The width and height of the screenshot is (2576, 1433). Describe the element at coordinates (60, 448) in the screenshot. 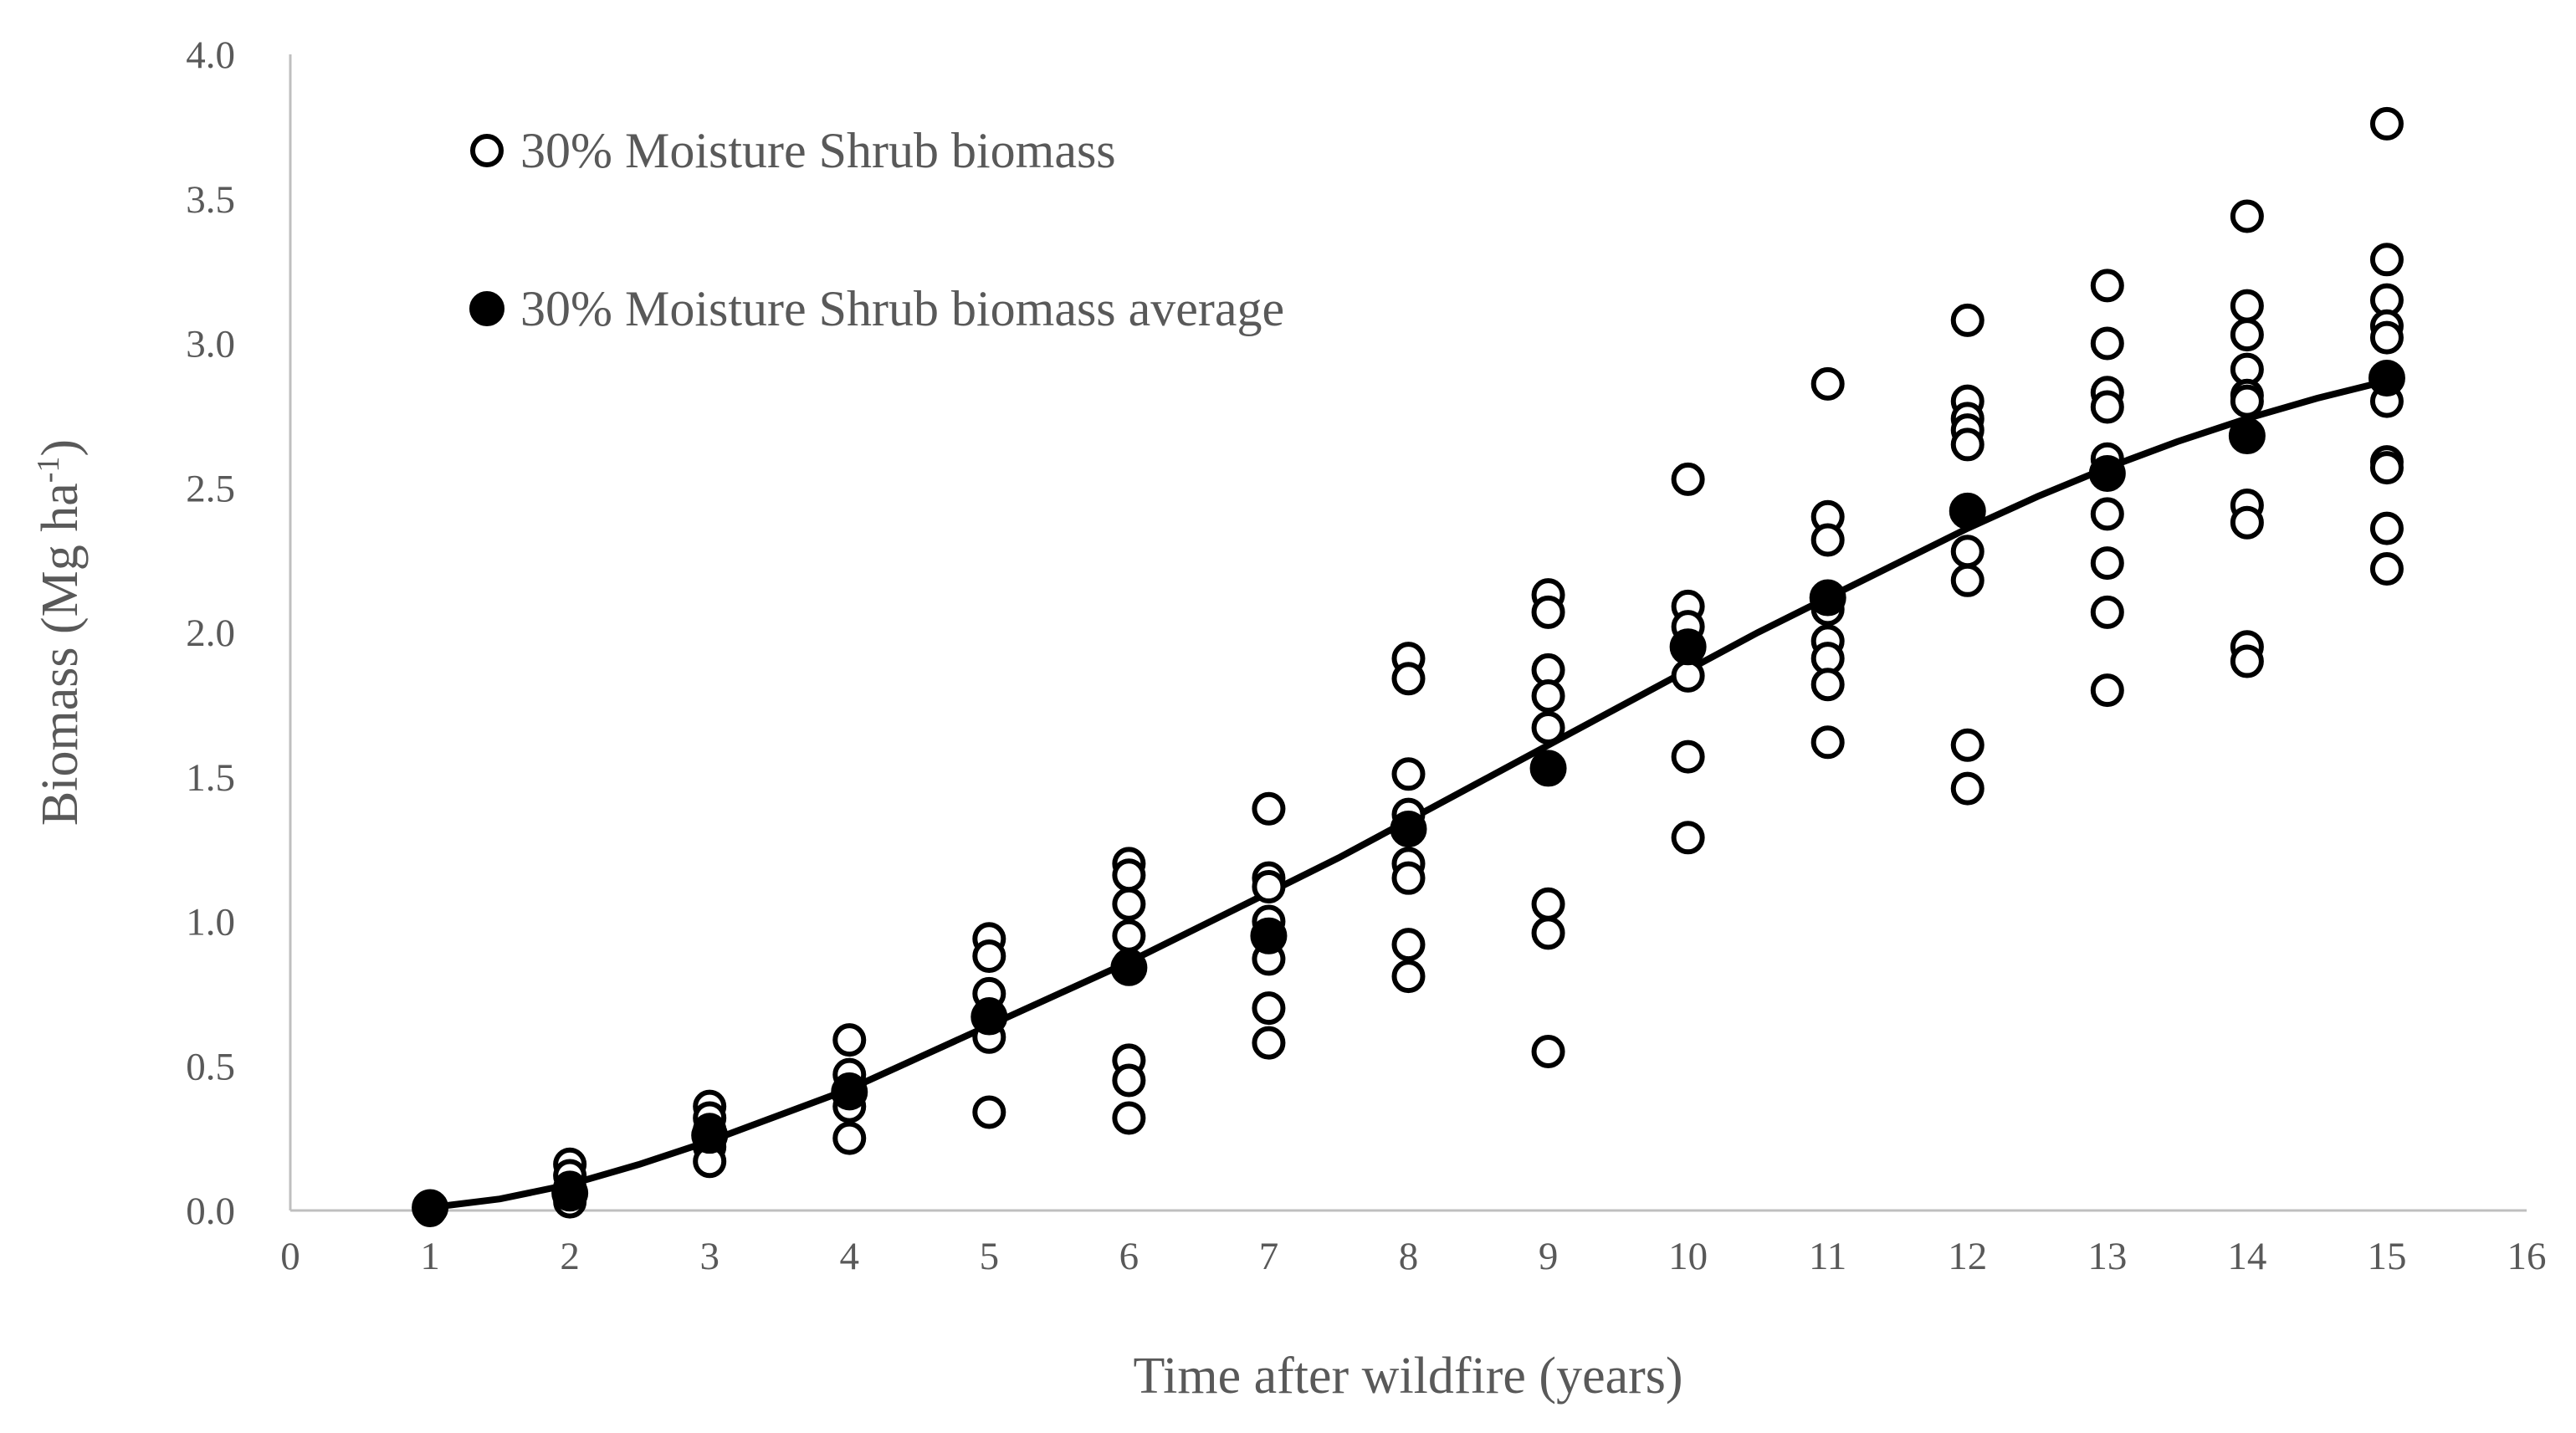

I see `y-axis-title-close: )` at that location.